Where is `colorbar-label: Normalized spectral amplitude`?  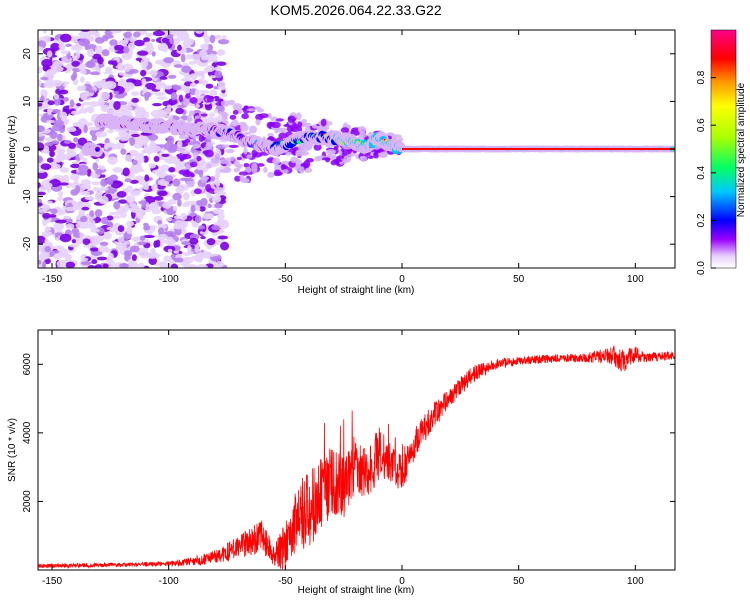
colorbar-label: Normalized spectral amplitude is located at coordinates (741, 149).